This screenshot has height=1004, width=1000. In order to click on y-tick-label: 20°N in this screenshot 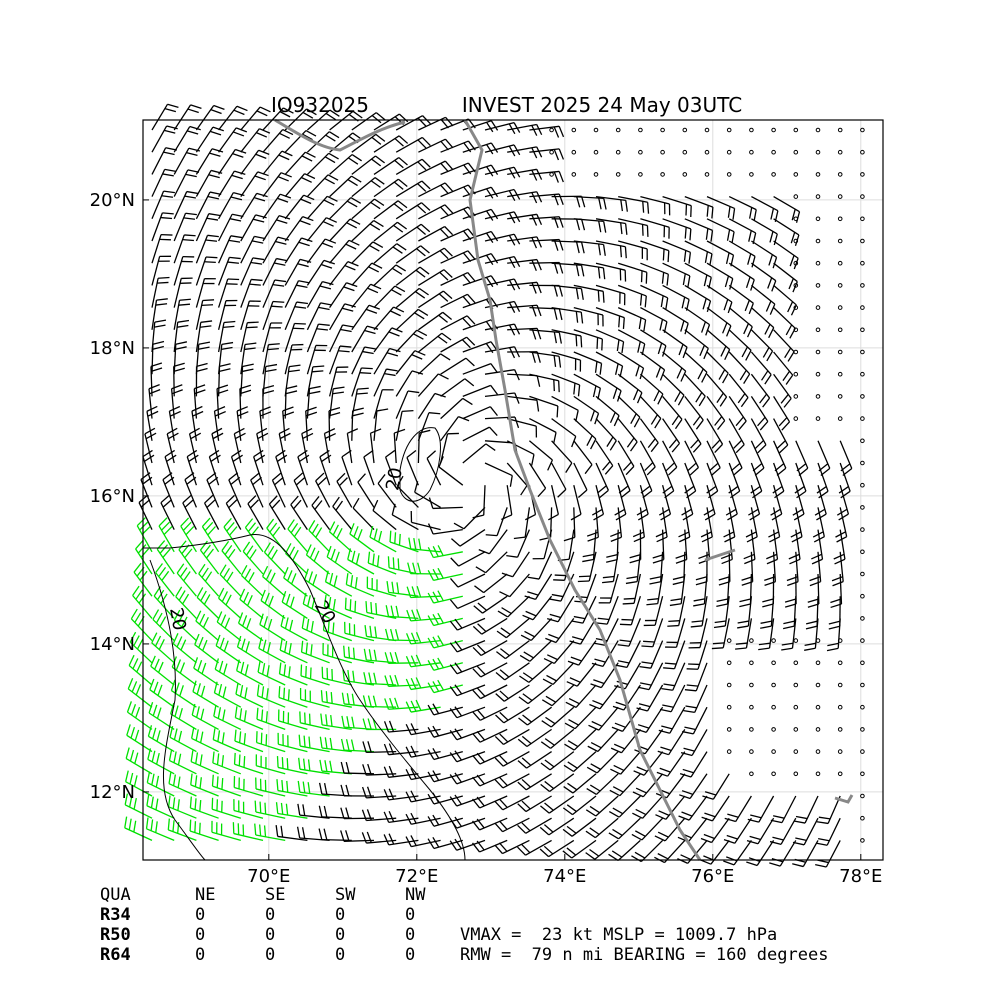, I will do `click(112, 200)`.